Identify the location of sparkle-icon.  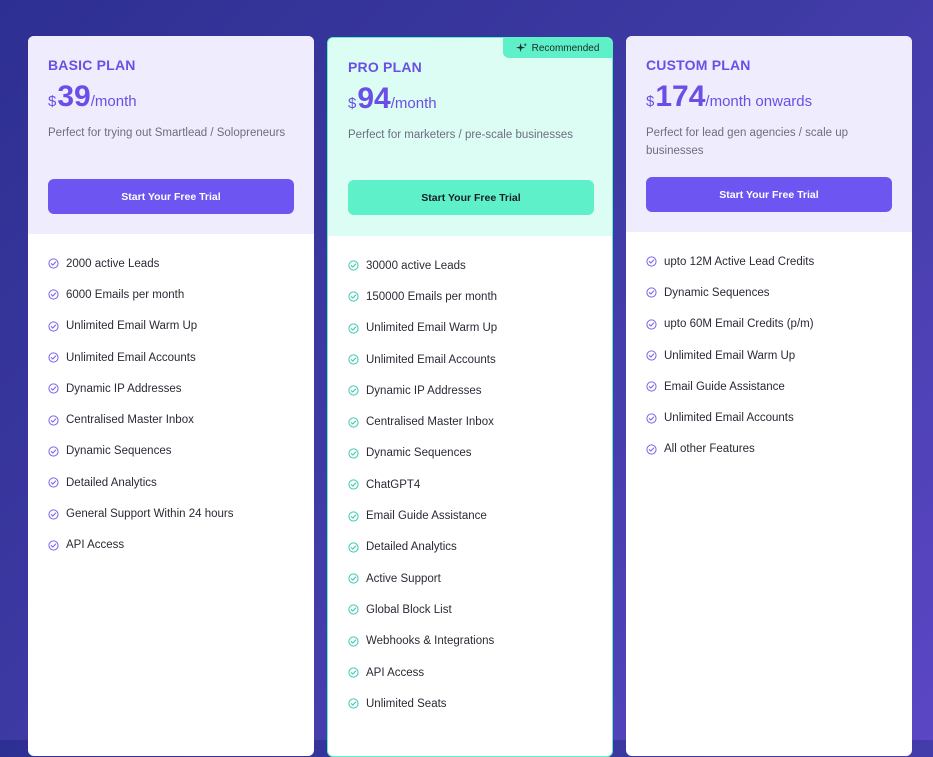
(521, 48).